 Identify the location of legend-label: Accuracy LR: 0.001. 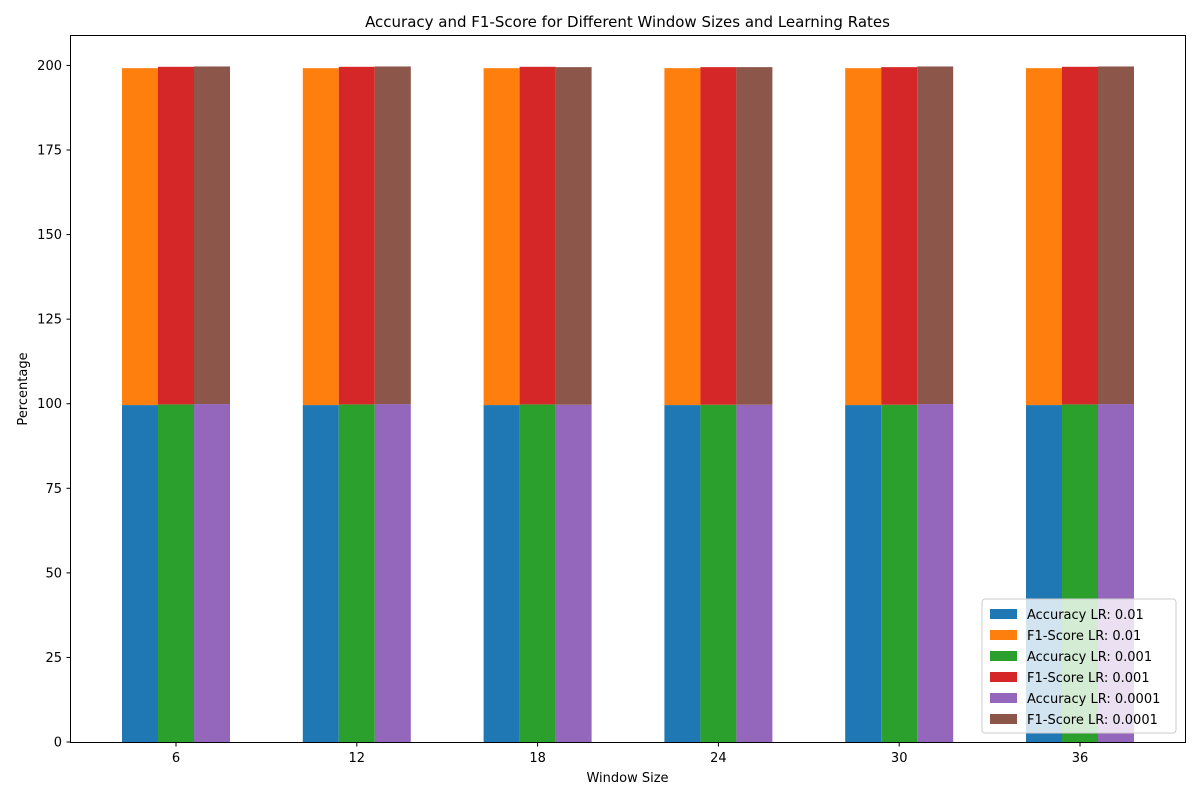
(1089, 657).